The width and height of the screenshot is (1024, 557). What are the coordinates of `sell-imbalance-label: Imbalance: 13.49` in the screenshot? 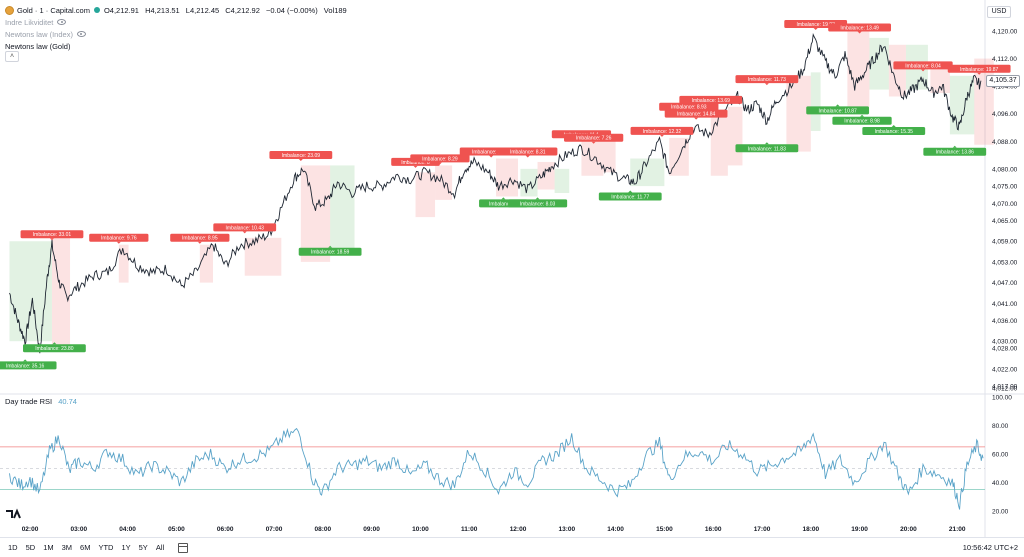 It's located at (859, 28).